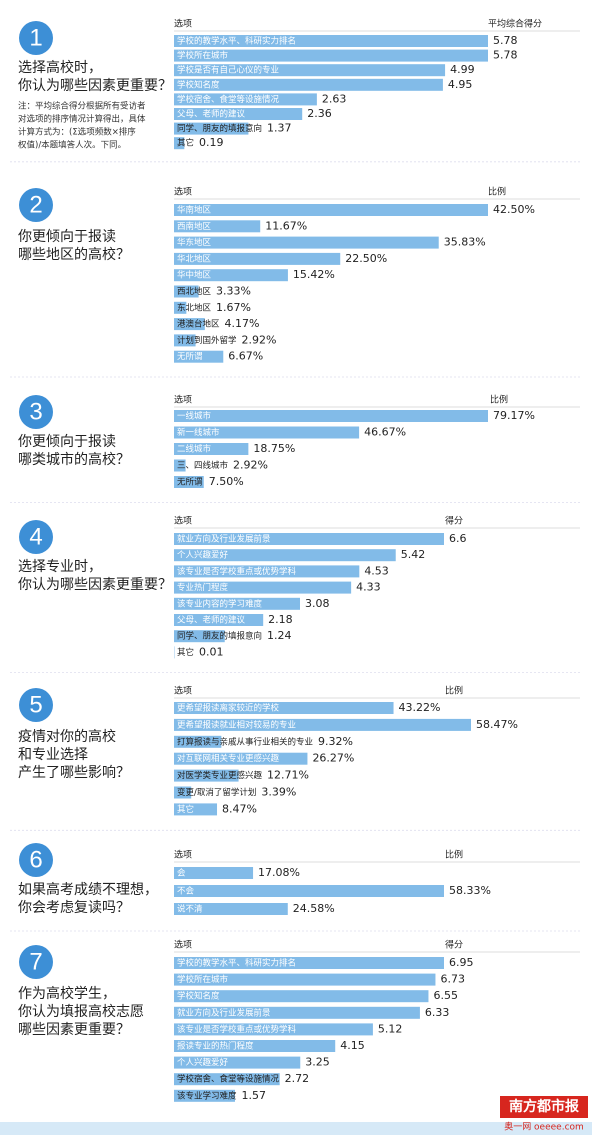 The image size is (592, 1135). Describe the element at coordinates (35, 859) in the screenshot. I see `question-number: 6` at that location.